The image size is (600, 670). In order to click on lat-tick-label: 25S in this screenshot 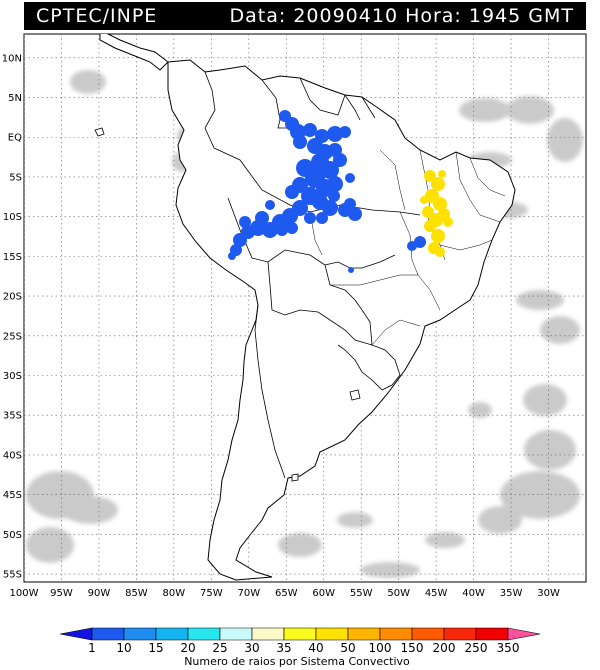, I will do `click(12, 336)`.